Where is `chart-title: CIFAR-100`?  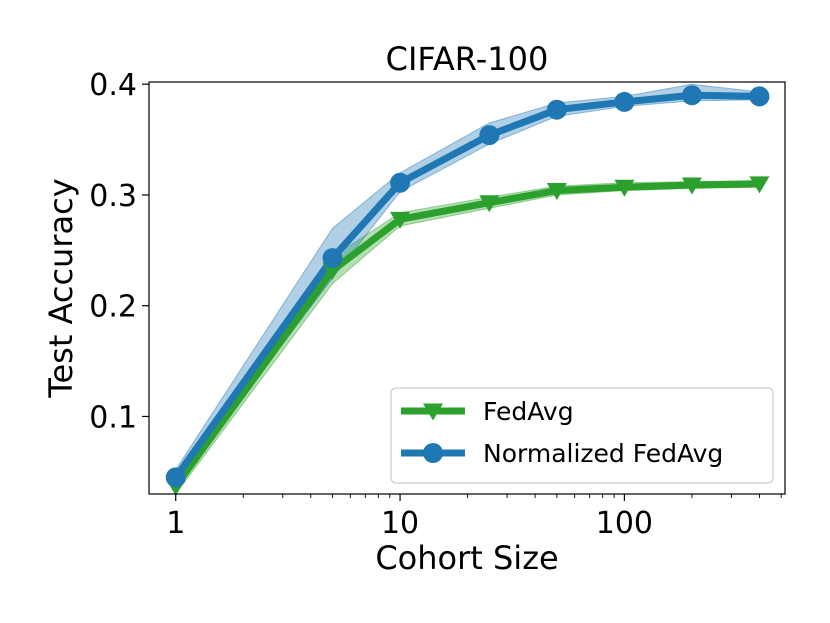 chart-title: CIFAR-100 is located at coordinates (467, 59).